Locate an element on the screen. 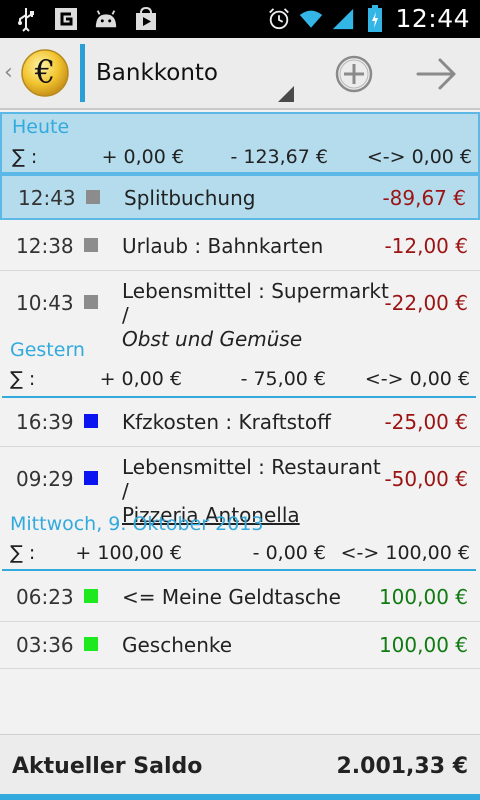  transaction-amount: -25,00 € is located at coordinates (426, 422).